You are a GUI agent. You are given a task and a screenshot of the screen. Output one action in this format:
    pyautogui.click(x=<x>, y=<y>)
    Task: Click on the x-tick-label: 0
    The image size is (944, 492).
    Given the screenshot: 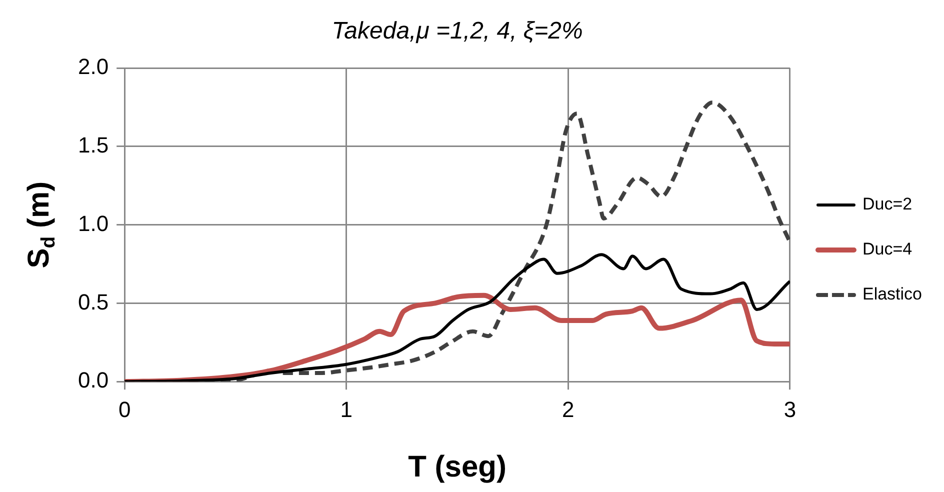 What is the action you would take?
    pyautogui.click(x=124, y=409)
    